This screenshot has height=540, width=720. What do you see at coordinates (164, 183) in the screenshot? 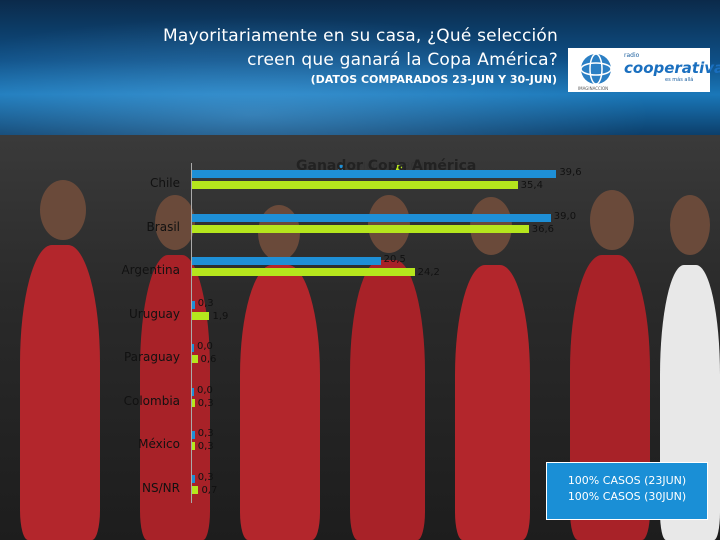
I see `category-label: Chile` at bounding box center [164, 183].